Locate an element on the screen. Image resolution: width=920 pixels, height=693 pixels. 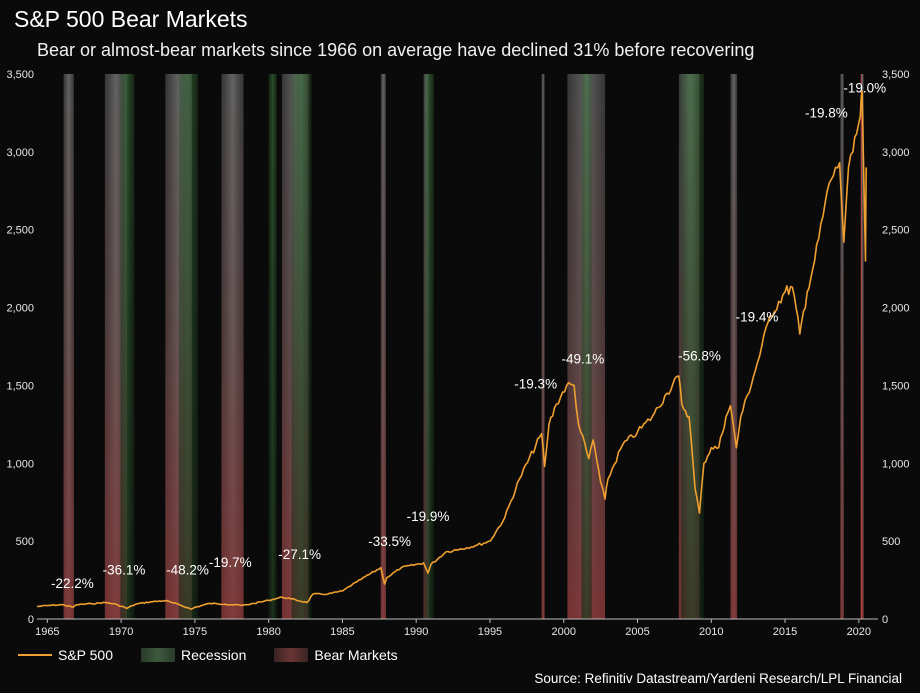
y-tick-right-5: 2,500 is located at coordinates (896, 231).